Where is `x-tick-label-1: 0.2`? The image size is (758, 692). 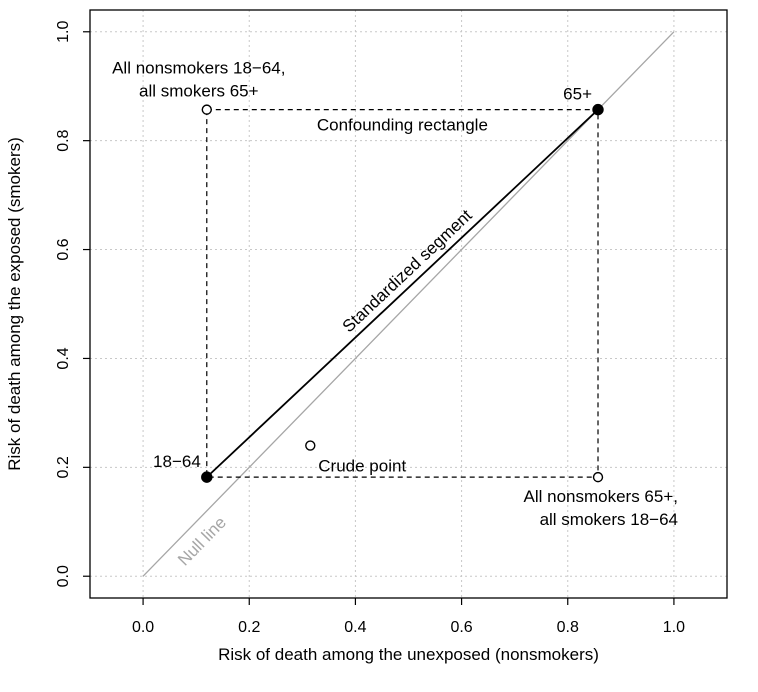
x-tick-label-1: 0.2 is located at coordinates (249, 627).